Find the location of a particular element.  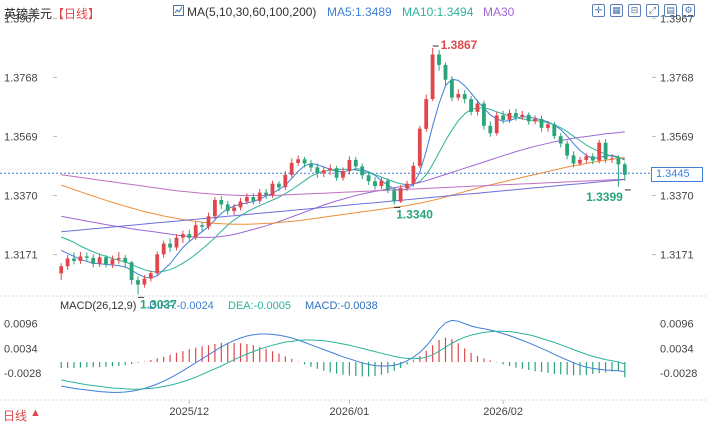

indicator-chart-icon is located at coordinates (178, 10).